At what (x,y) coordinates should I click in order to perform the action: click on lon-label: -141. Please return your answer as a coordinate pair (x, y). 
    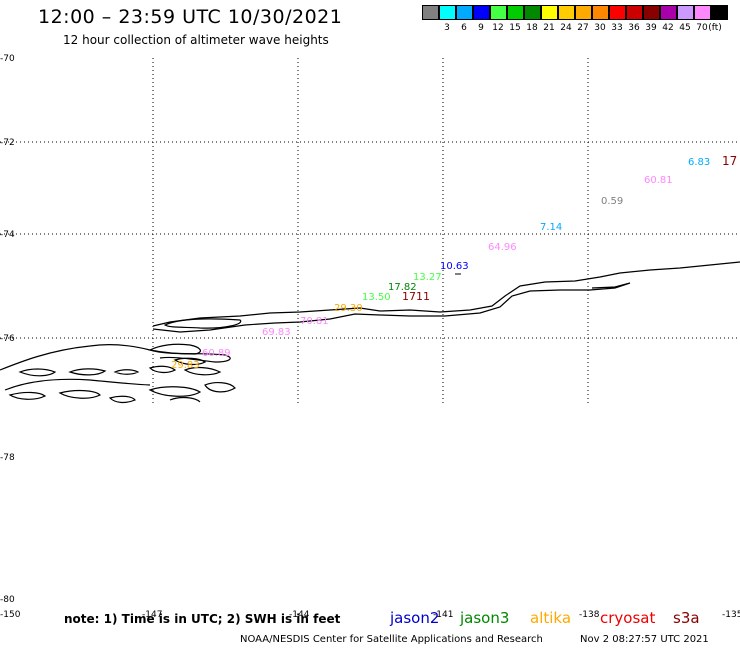
    Looking at the image, I should click on (443, 615).